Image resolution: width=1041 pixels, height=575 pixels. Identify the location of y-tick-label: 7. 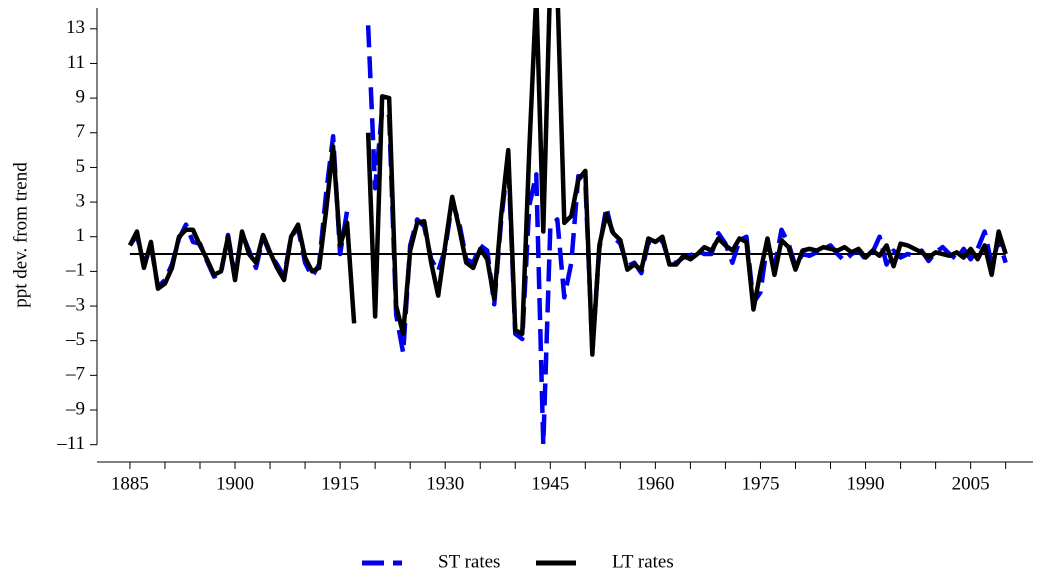
(81, 131).